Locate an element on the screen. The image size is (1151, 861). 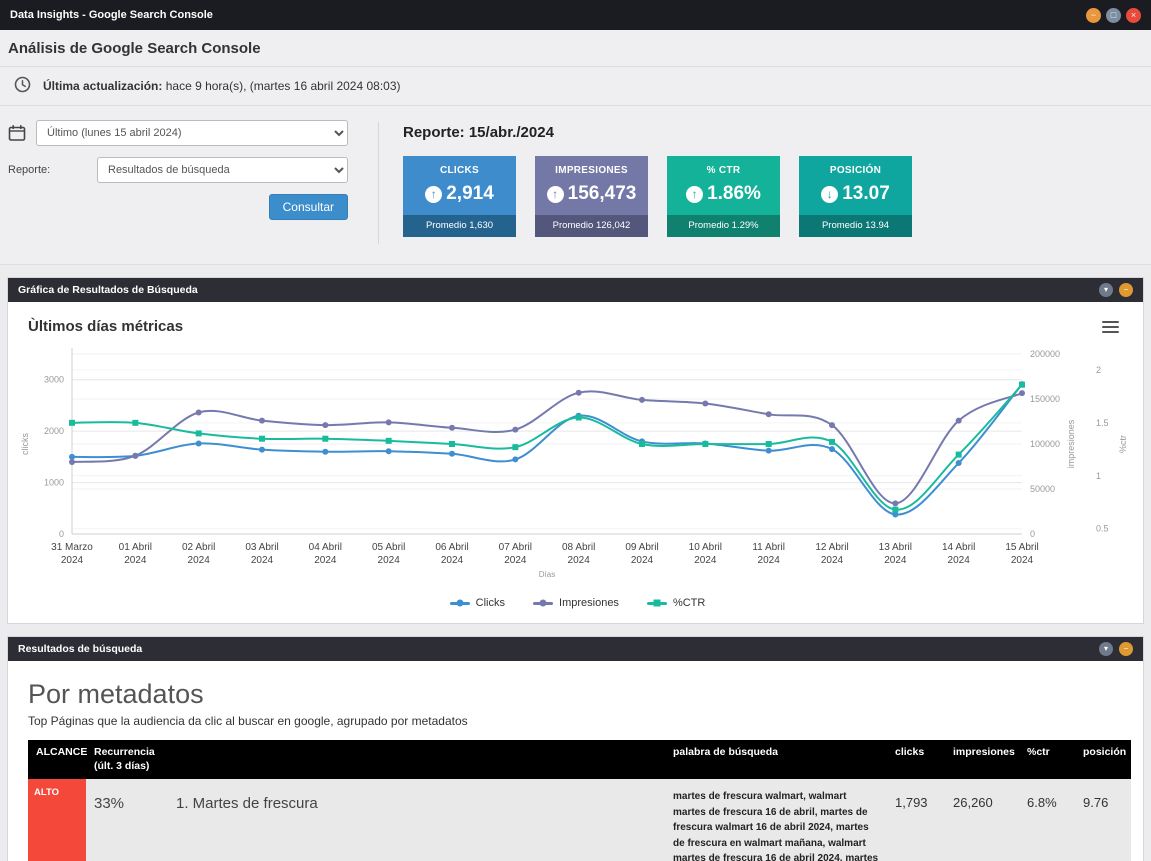
kpi-card-impresiones: IMPRESIONES ↑ 156,473 Promedio 126,042 is located at coordinates (591, 196).